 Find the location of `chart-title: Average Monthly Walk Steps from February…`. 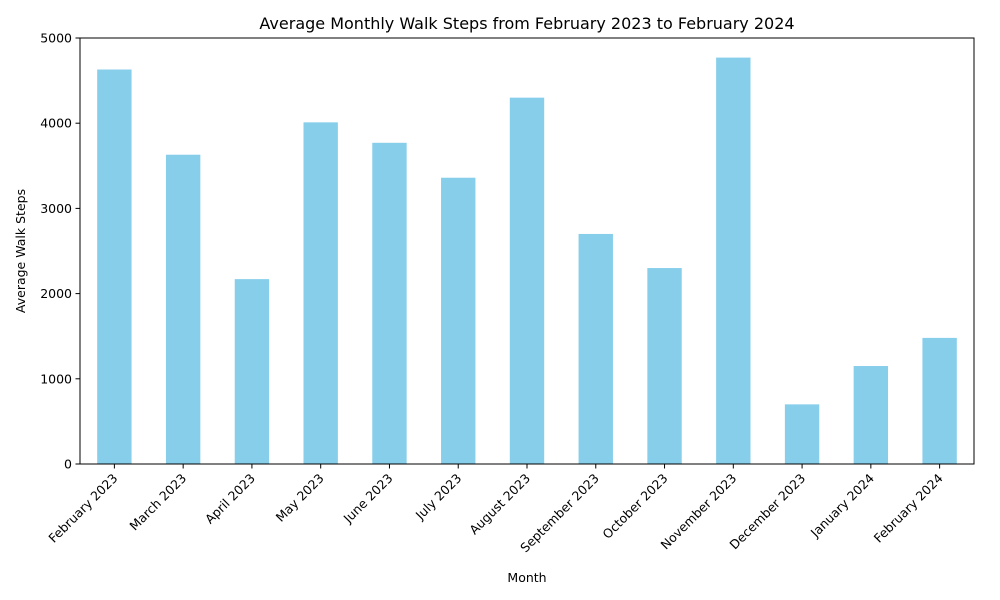

chart-title: Average Monthly Walk Steps from February… is located at coordinates (526, 23).